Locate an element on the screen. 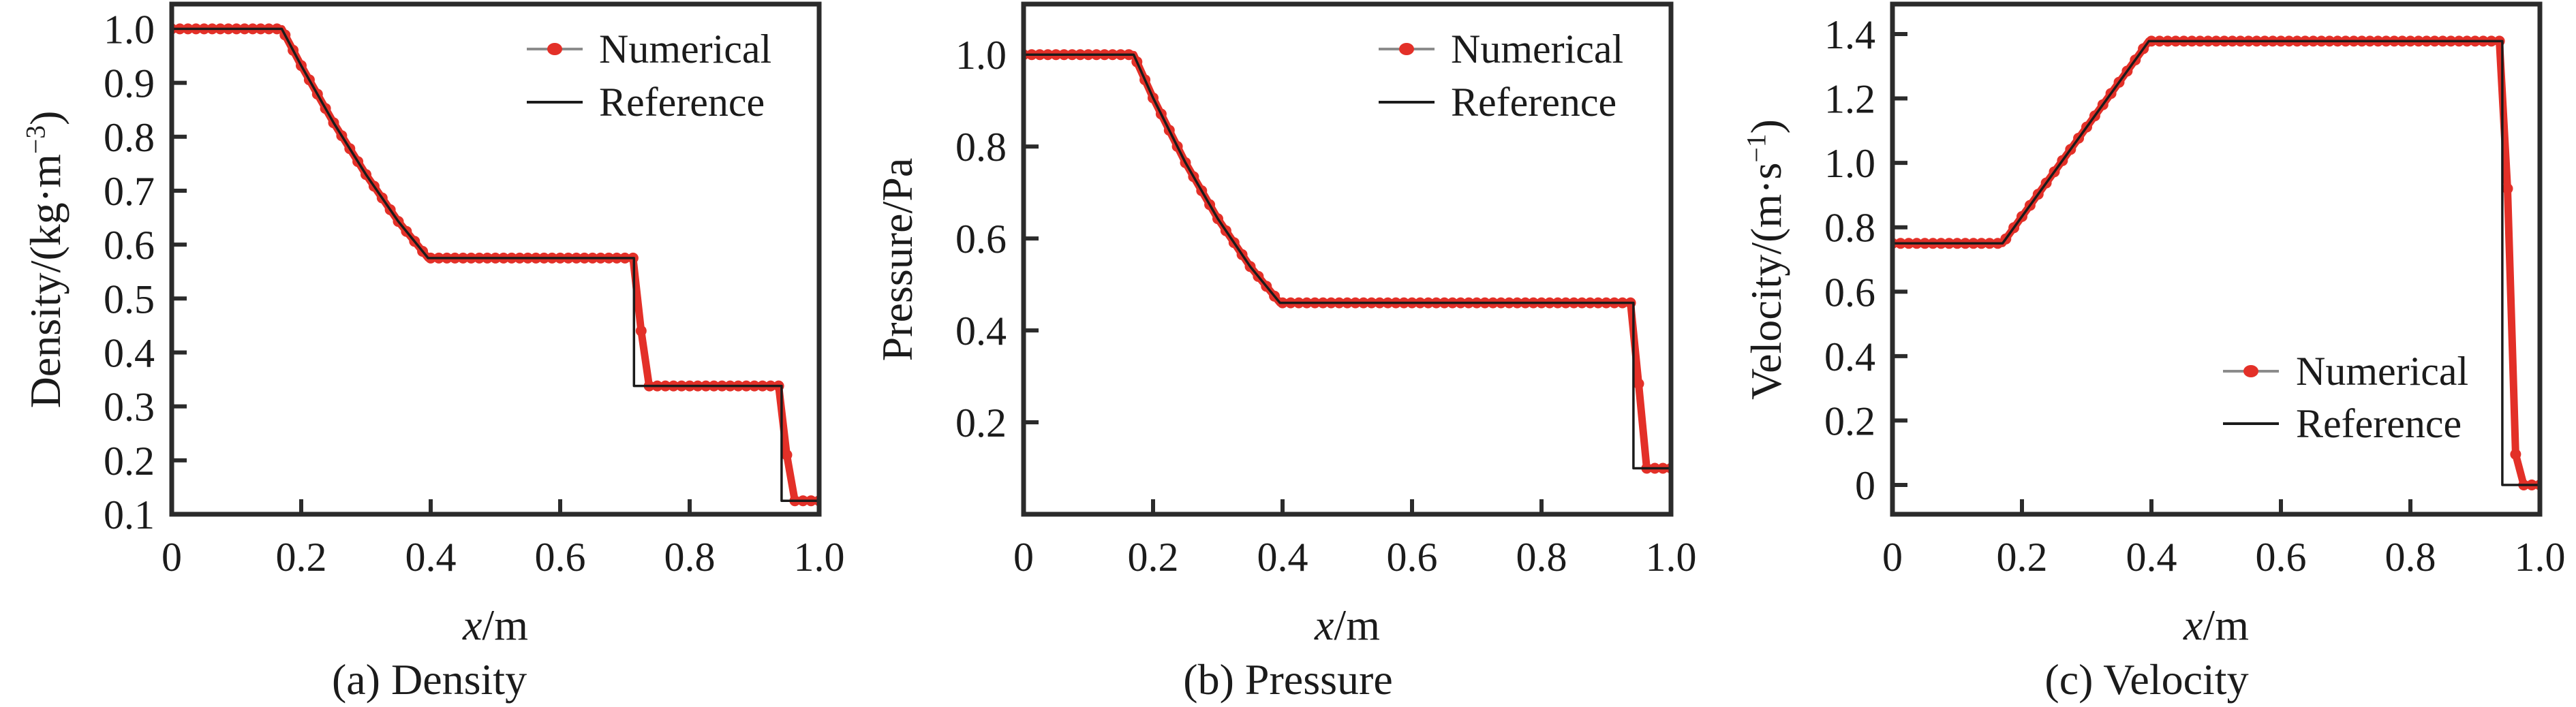 The width and height of the screenshot is (2576, 707). y-tick-label: 0.1 is located at coordinates (129, 514).